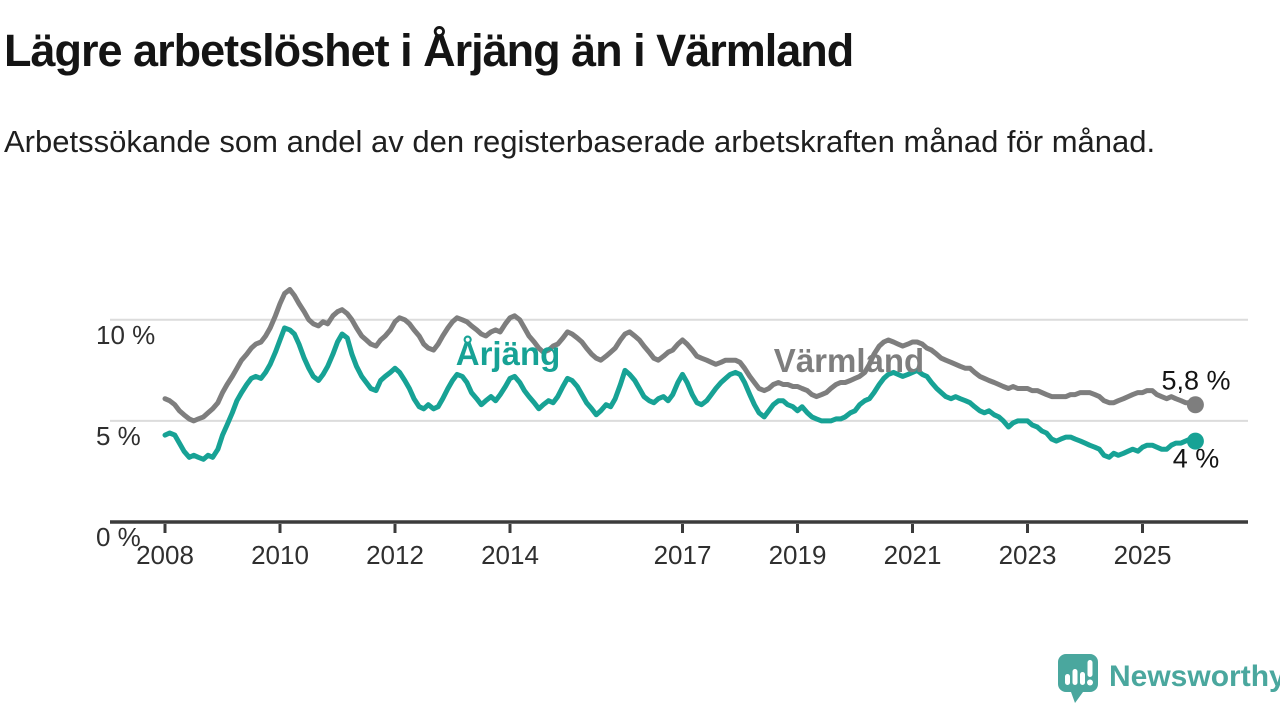  Describe the element at coordinates (1194, 676) in the screenshot. I see `newsworthy-wordmark: Newsworthy` at that location.